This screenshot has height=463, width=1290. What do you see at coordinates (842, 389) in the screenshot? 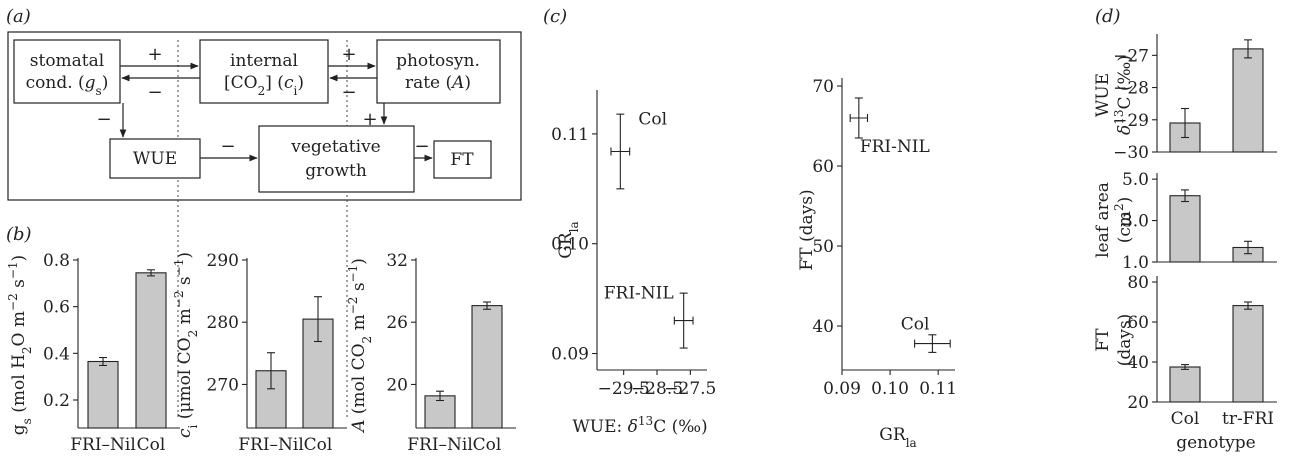
I see `x-tick-label: 0.09` at bounding box center [842, 389].